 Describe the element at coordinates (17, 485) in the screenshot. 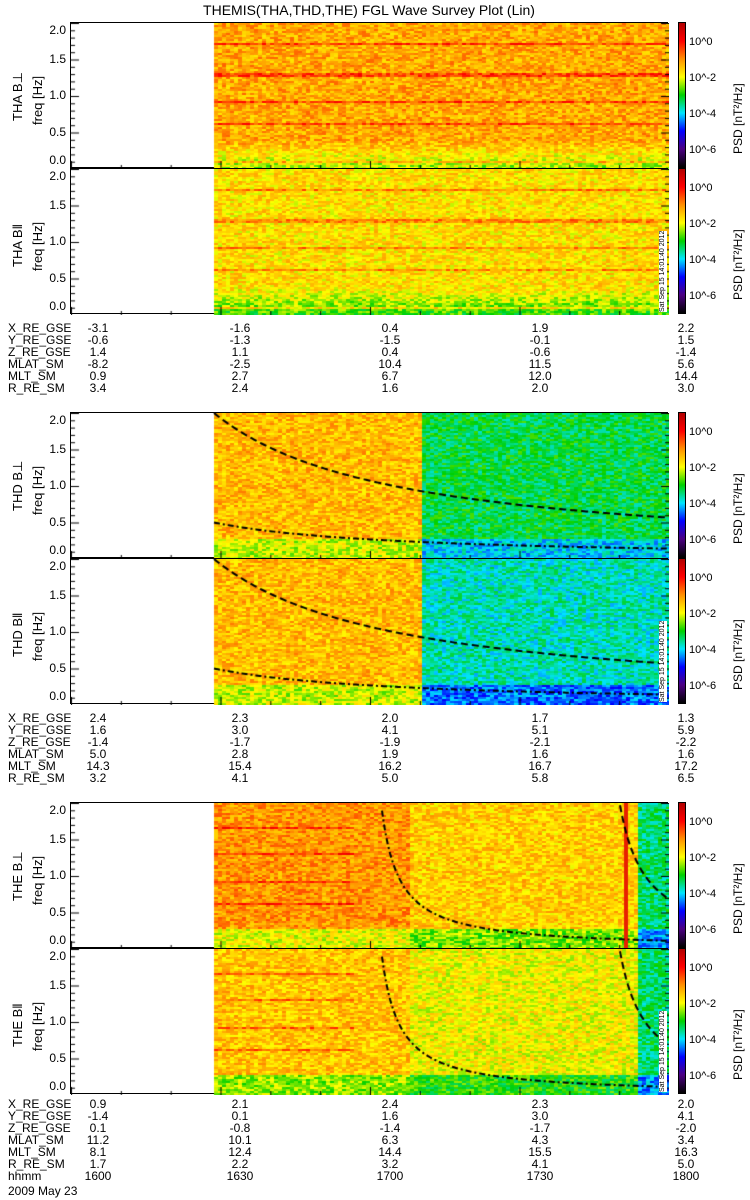

I see `probe-label: THD B⊥` at that location.